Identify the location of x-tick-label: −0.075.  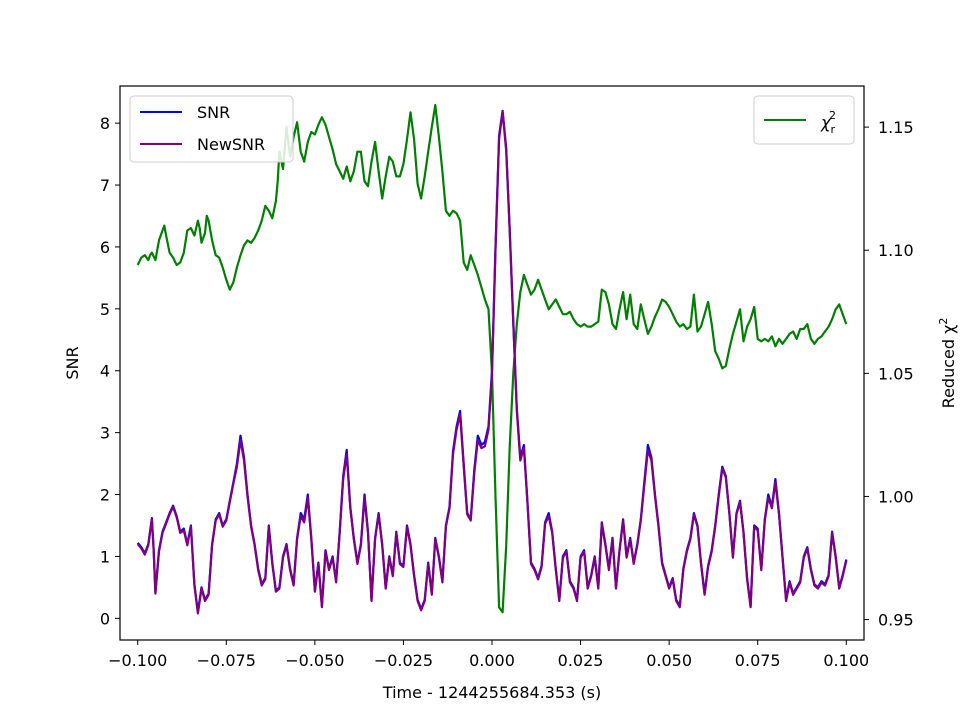
(226, 660).